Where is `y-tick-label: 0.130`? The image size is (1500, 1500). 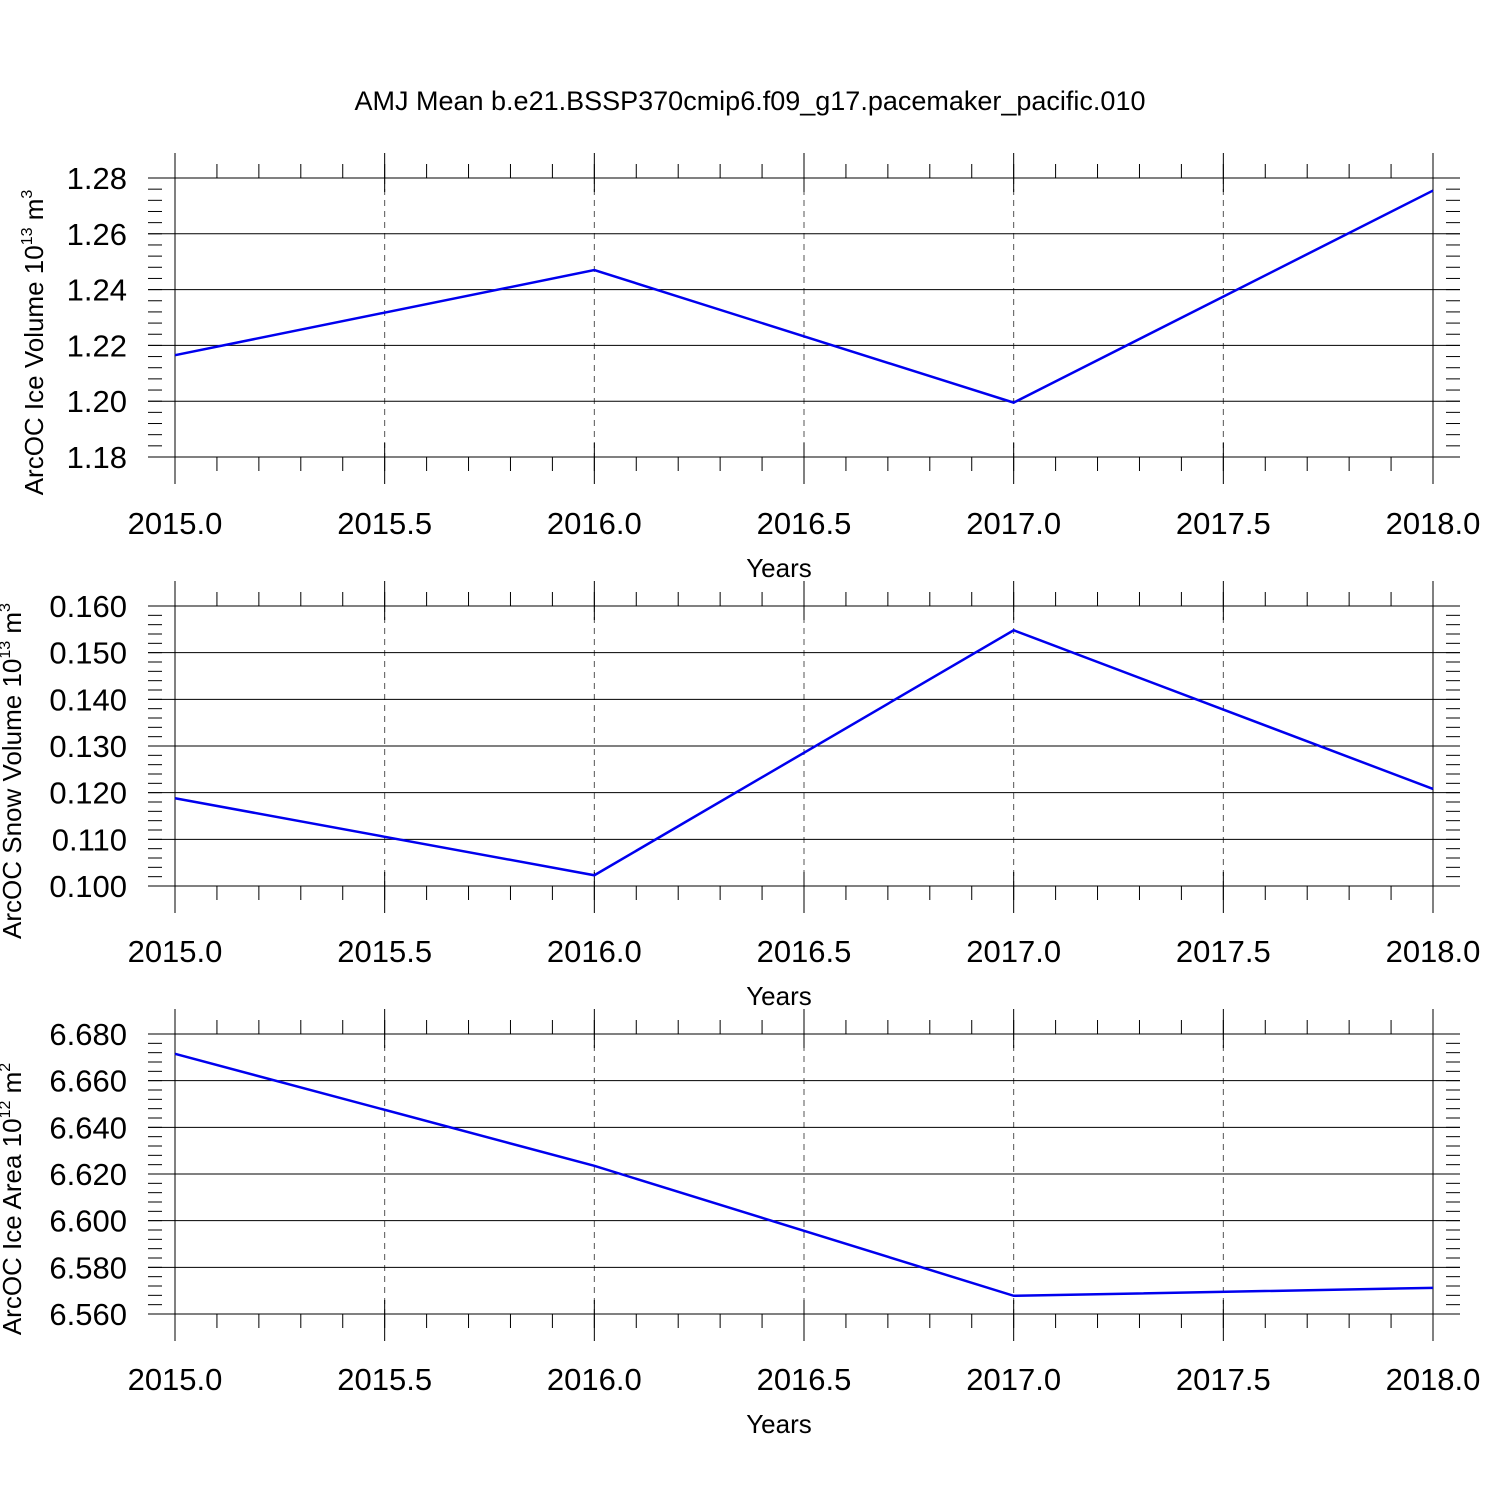
y-tick-label: 0.130 is located at coordinates (88, 746).